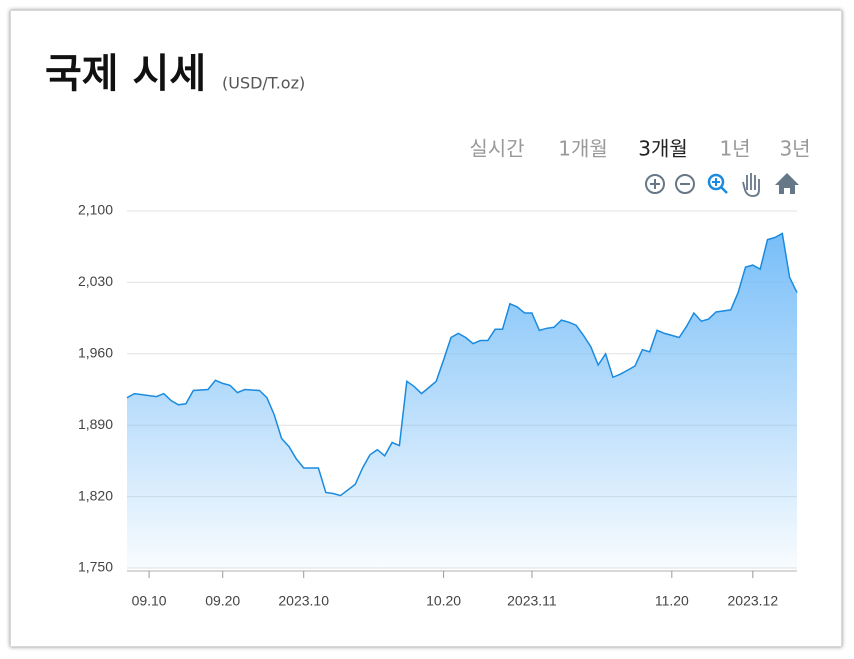 Image resolution: width=854 pixels, height=659 pixels. What do you see at coordinates (794, 149) in the screenshot?
I see `tab: 3년` at bounding box center [794, 149].